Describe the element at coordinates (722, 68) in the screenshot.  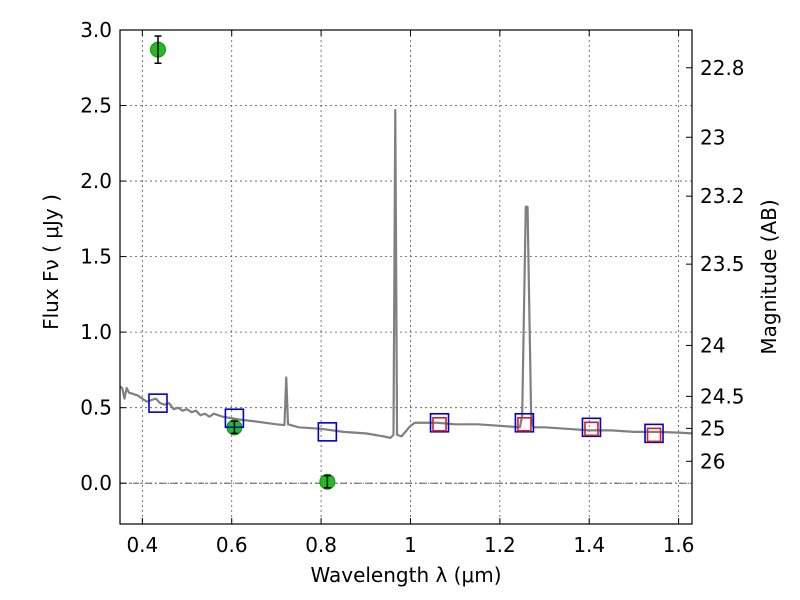
I see `y2-tick-label: 22.8` at that location.